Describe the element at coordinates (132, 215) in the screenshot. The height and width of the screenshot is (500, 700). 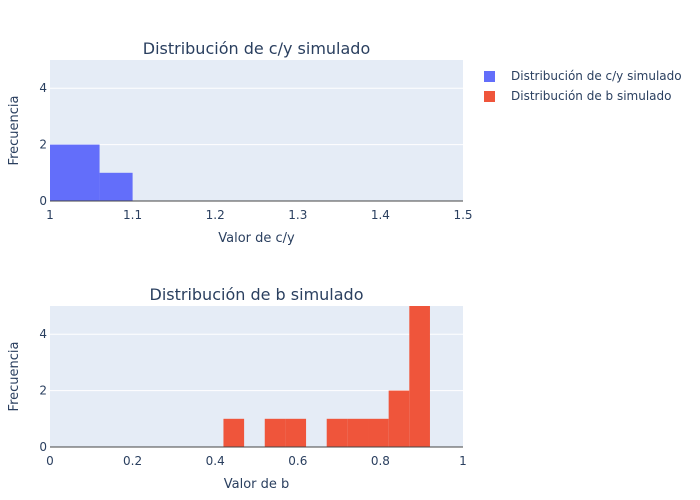
I see `x-tick-label: 1.1` at that location.